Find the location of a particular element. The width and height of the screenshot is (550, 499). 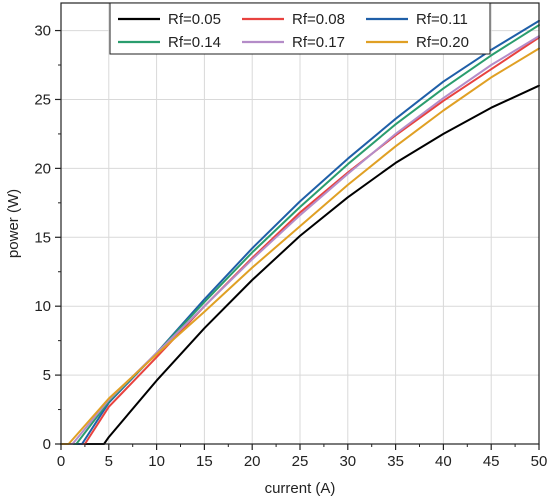

x-tick-label: 40 is located at coordinates (443, 461).